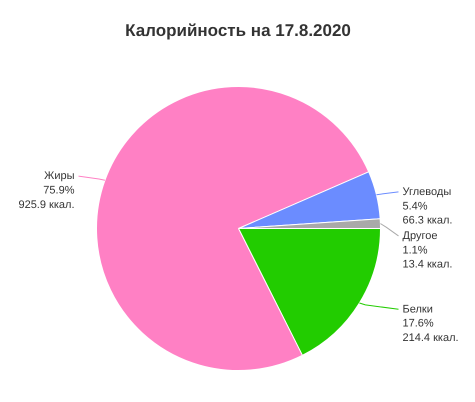 The height and width of the screenshot is (402, 475). What do you see at coordinates (430, 331) in the screenshot?
I see `data-label: 17.6% 214.4 ккал.` at bounding box center [430, 331].